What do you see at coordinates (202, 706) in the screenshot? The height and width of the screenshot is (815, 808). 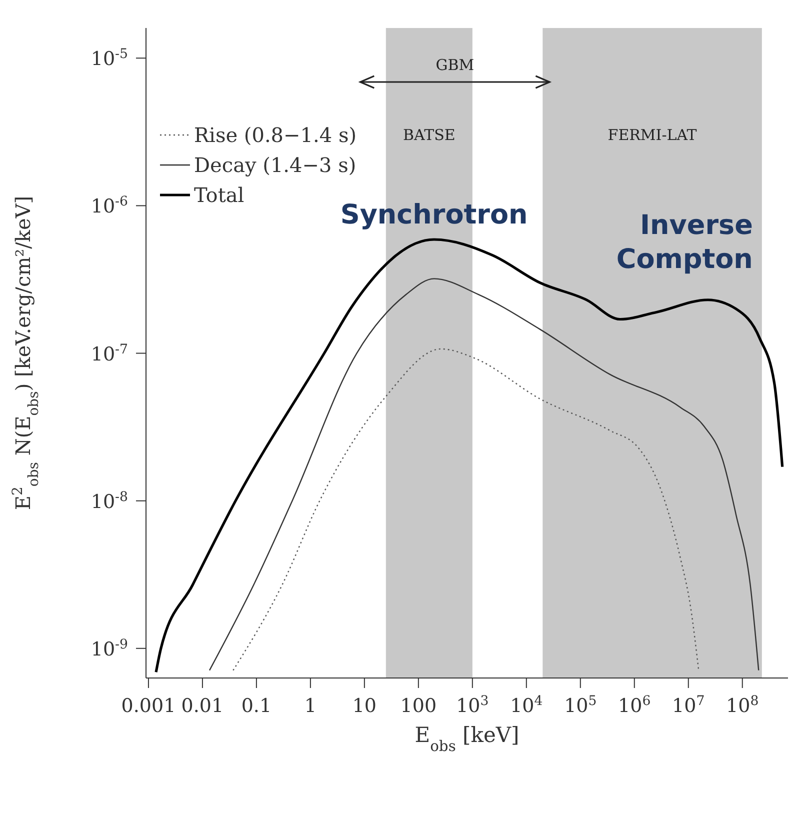 I see `x-tick-label: 0.01` at bounding box center [202, 706].